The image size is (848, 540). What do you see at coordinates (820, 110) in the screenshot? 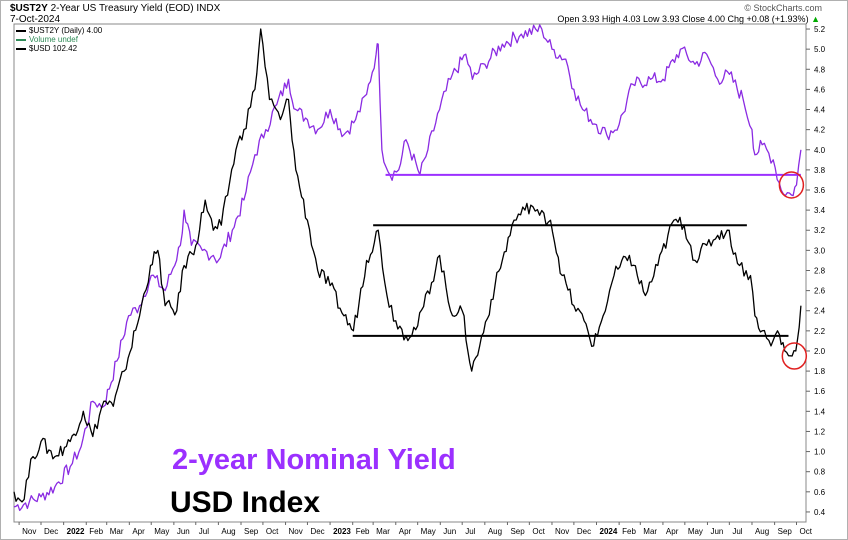
I see `y-tick-label: 4.4` at bounding box center [820, 110].